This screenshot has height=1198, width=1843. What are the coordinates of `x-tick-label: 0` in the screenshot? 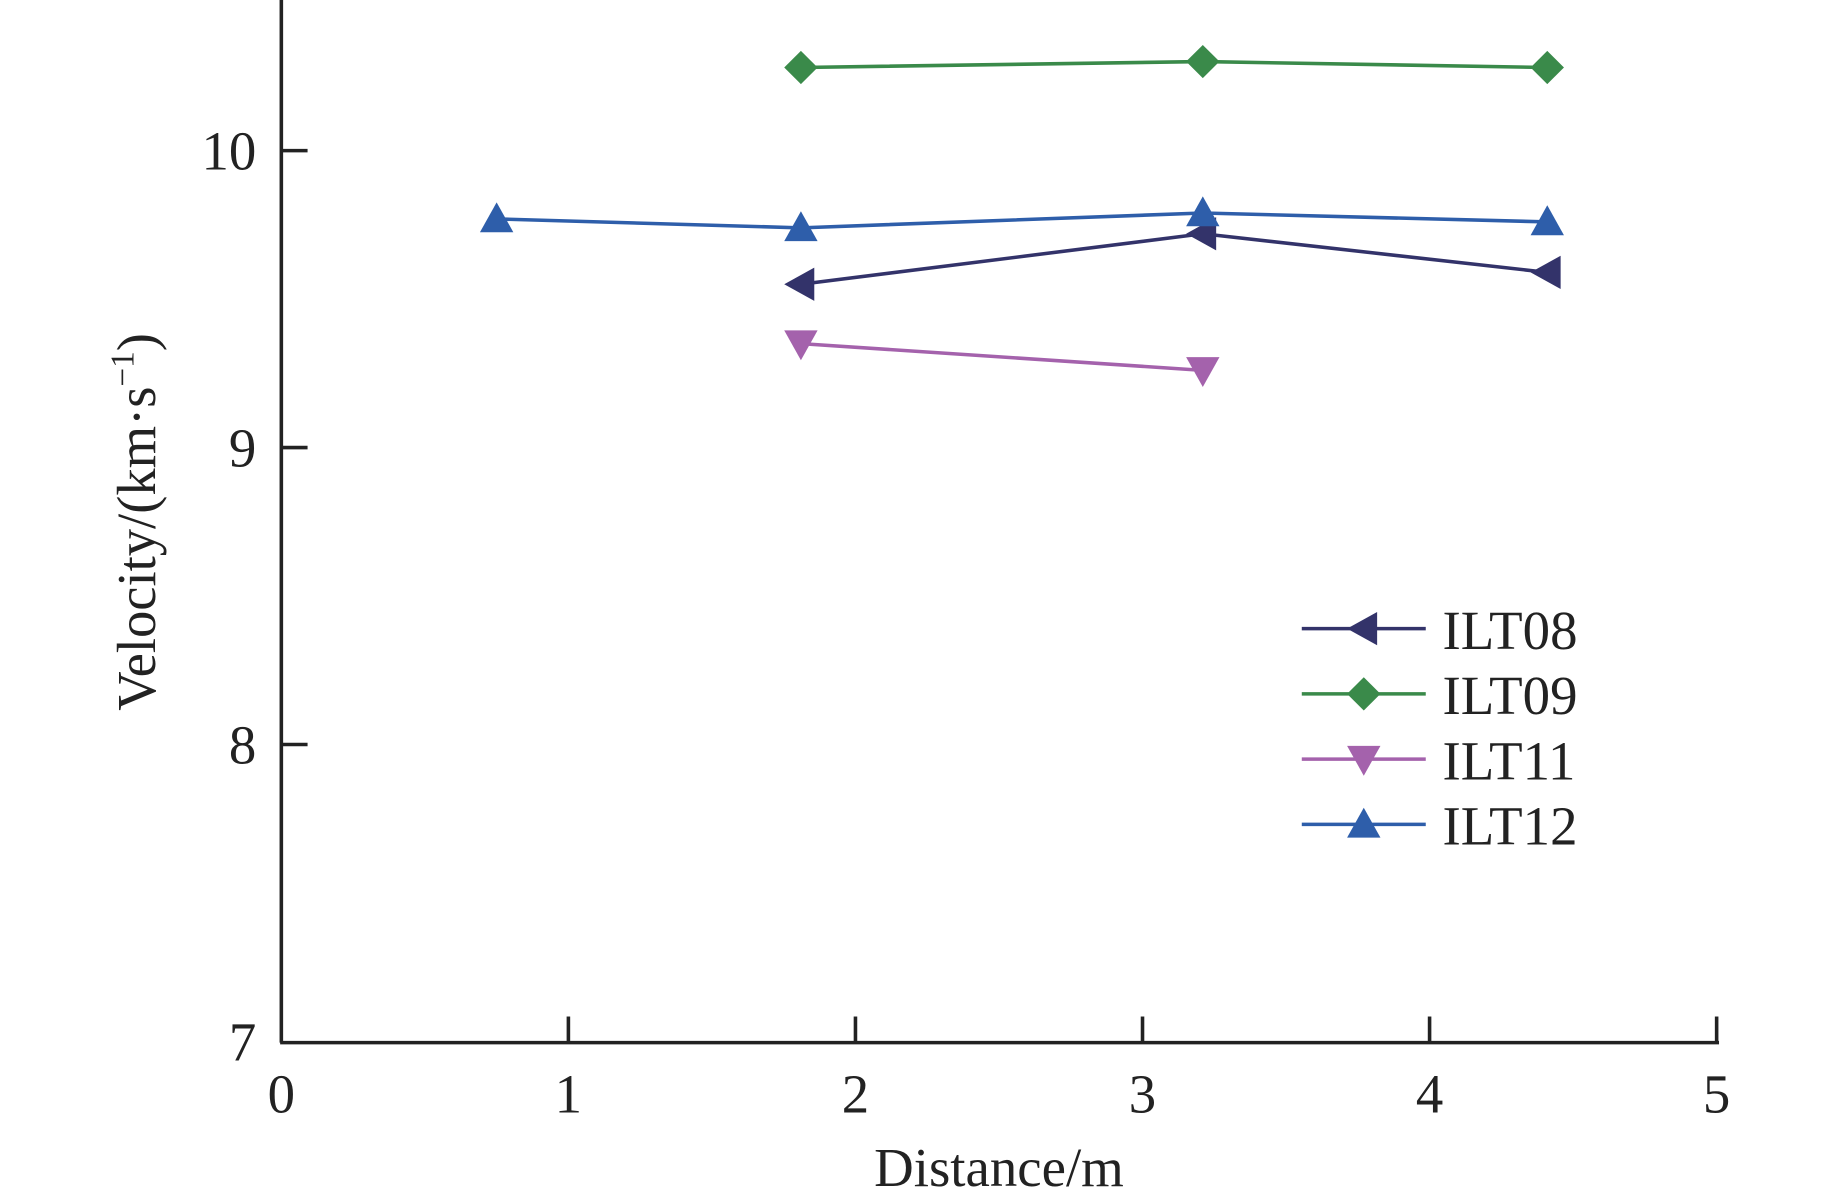 It's located at (281, 1094).